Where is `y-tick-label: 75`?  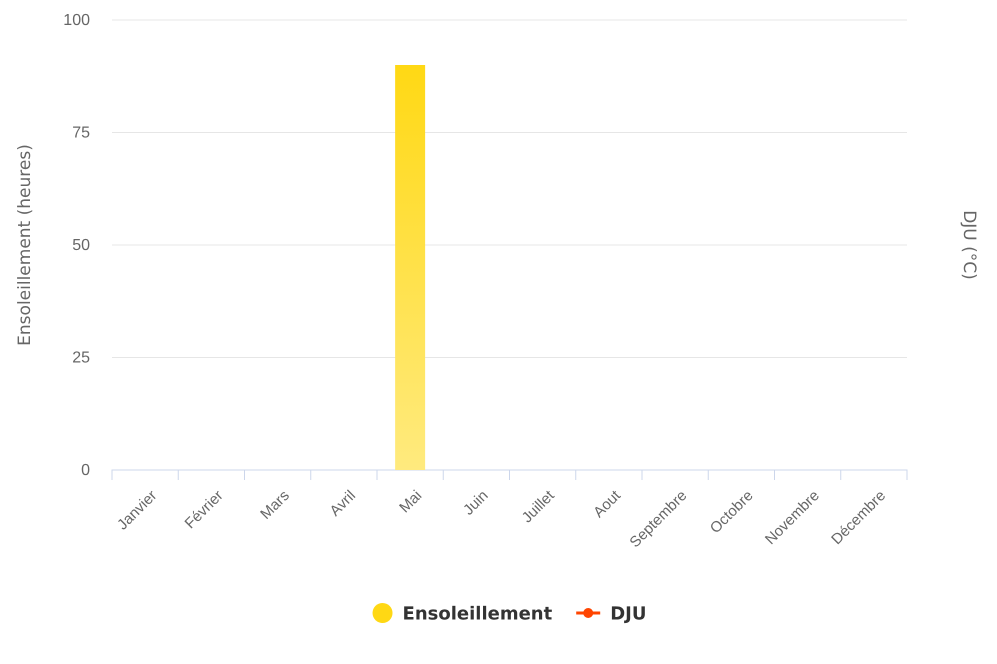
y-tick-label: 75 is located at coordinates (81, 133).